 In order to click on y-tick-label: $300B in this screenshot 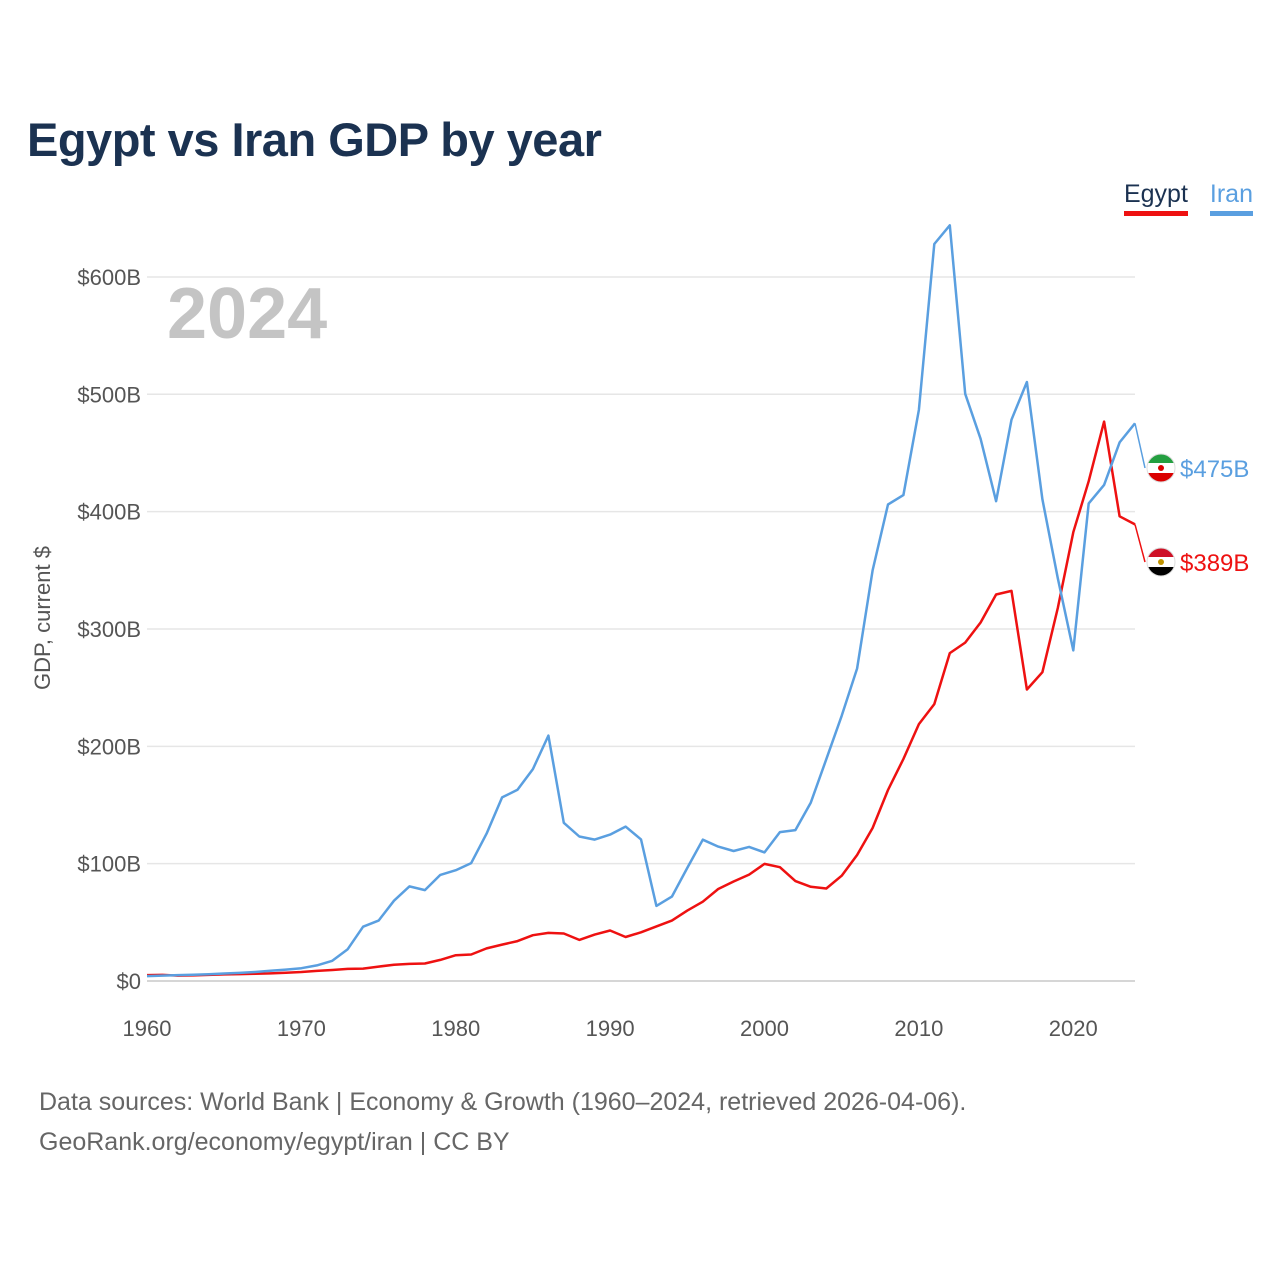, I will do `click(109, 629)`.